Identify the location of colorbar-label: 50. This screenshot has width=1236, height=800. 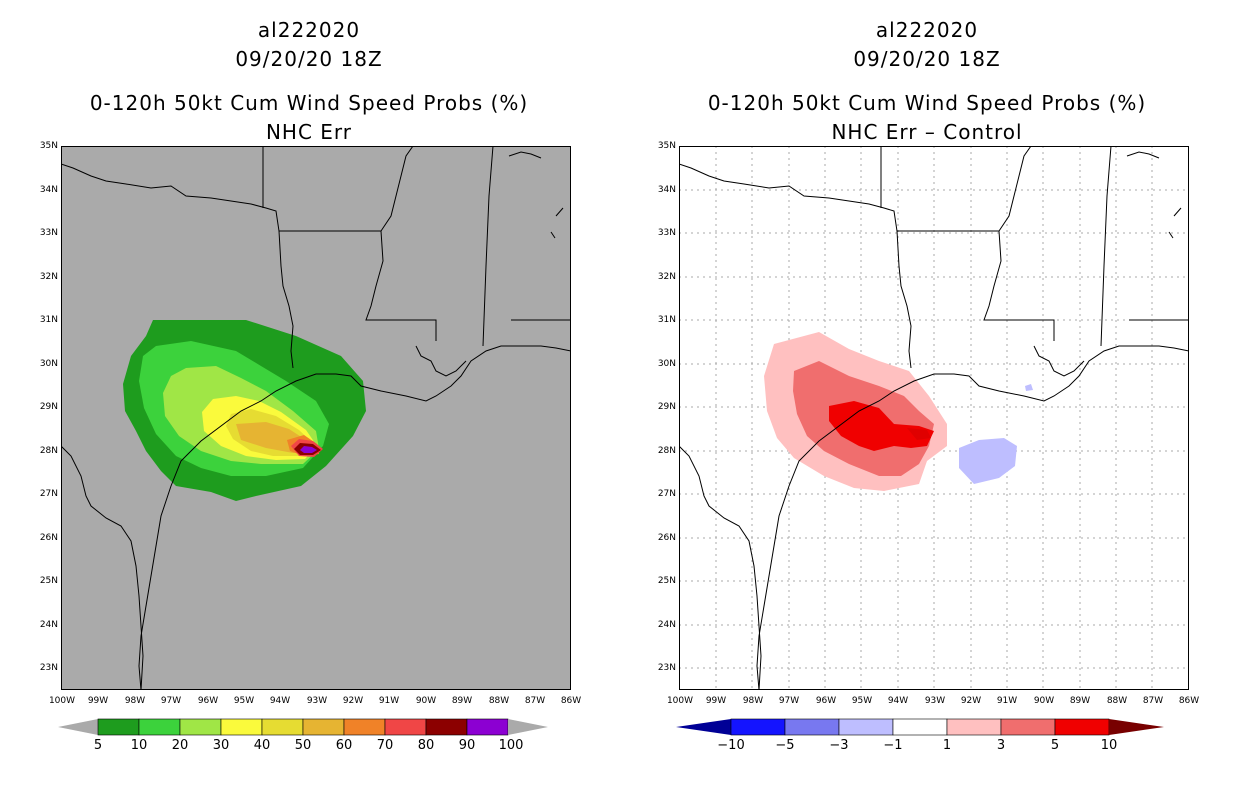
(303, 745).